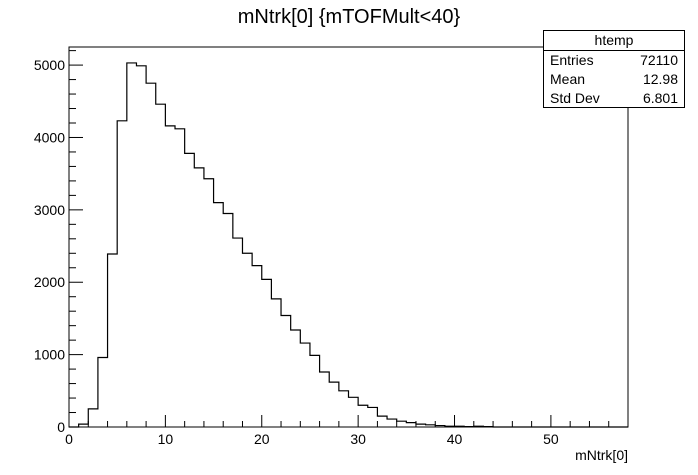 This screenshot has width=698, height=475. I want to click on stats-value: 12.98, so click(660, 79).